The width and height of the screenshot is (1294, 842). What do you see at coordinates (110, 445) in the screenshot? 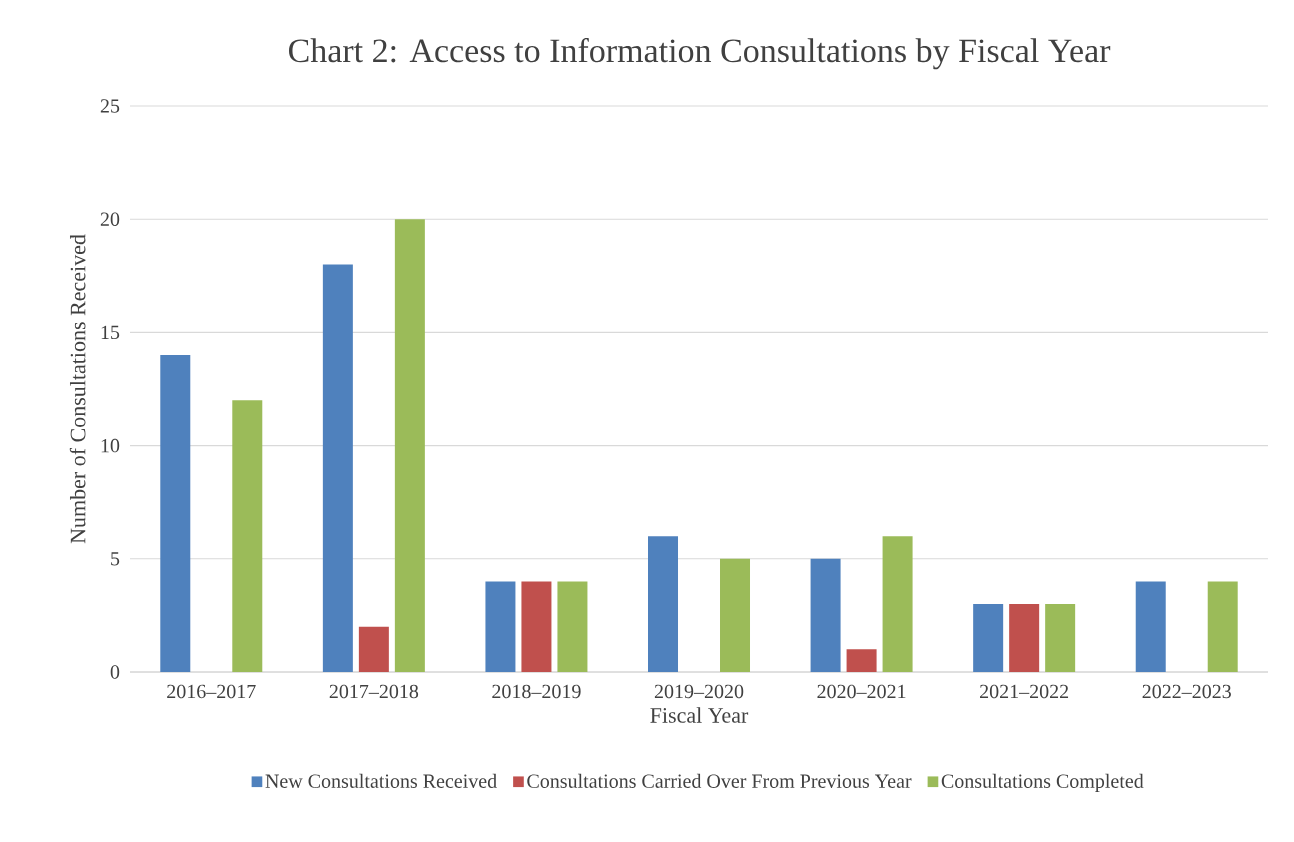
I see `y-tick-label: 10` at bounding box center [110, 445].